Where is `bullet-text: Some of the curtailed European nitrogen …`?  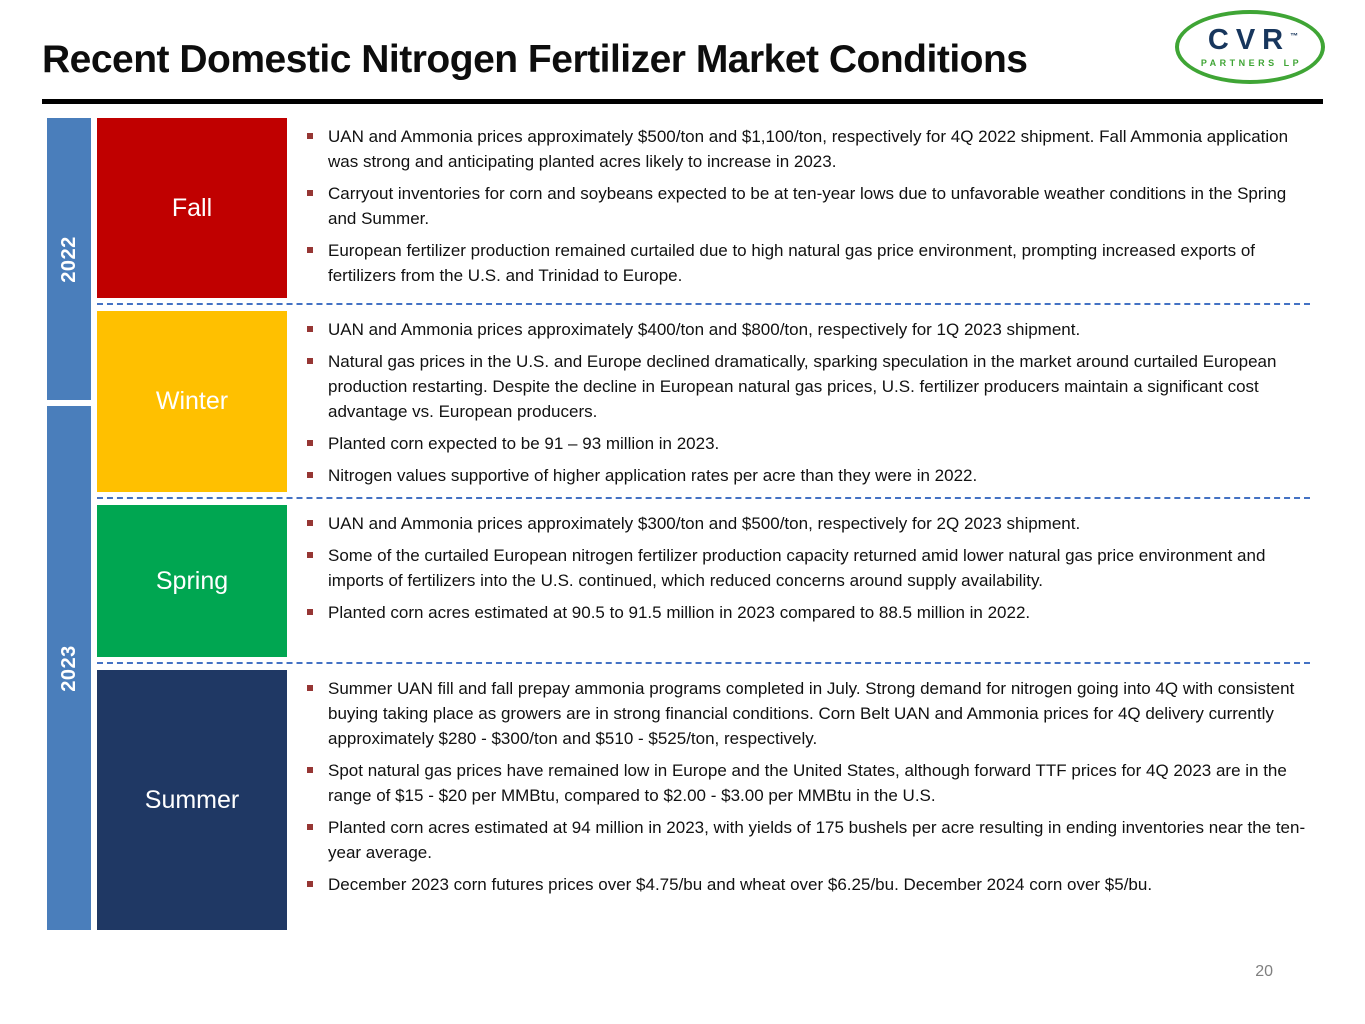 bullet-text: Some of the curtailed European nitrogen … is located at coordinates (797, 568).